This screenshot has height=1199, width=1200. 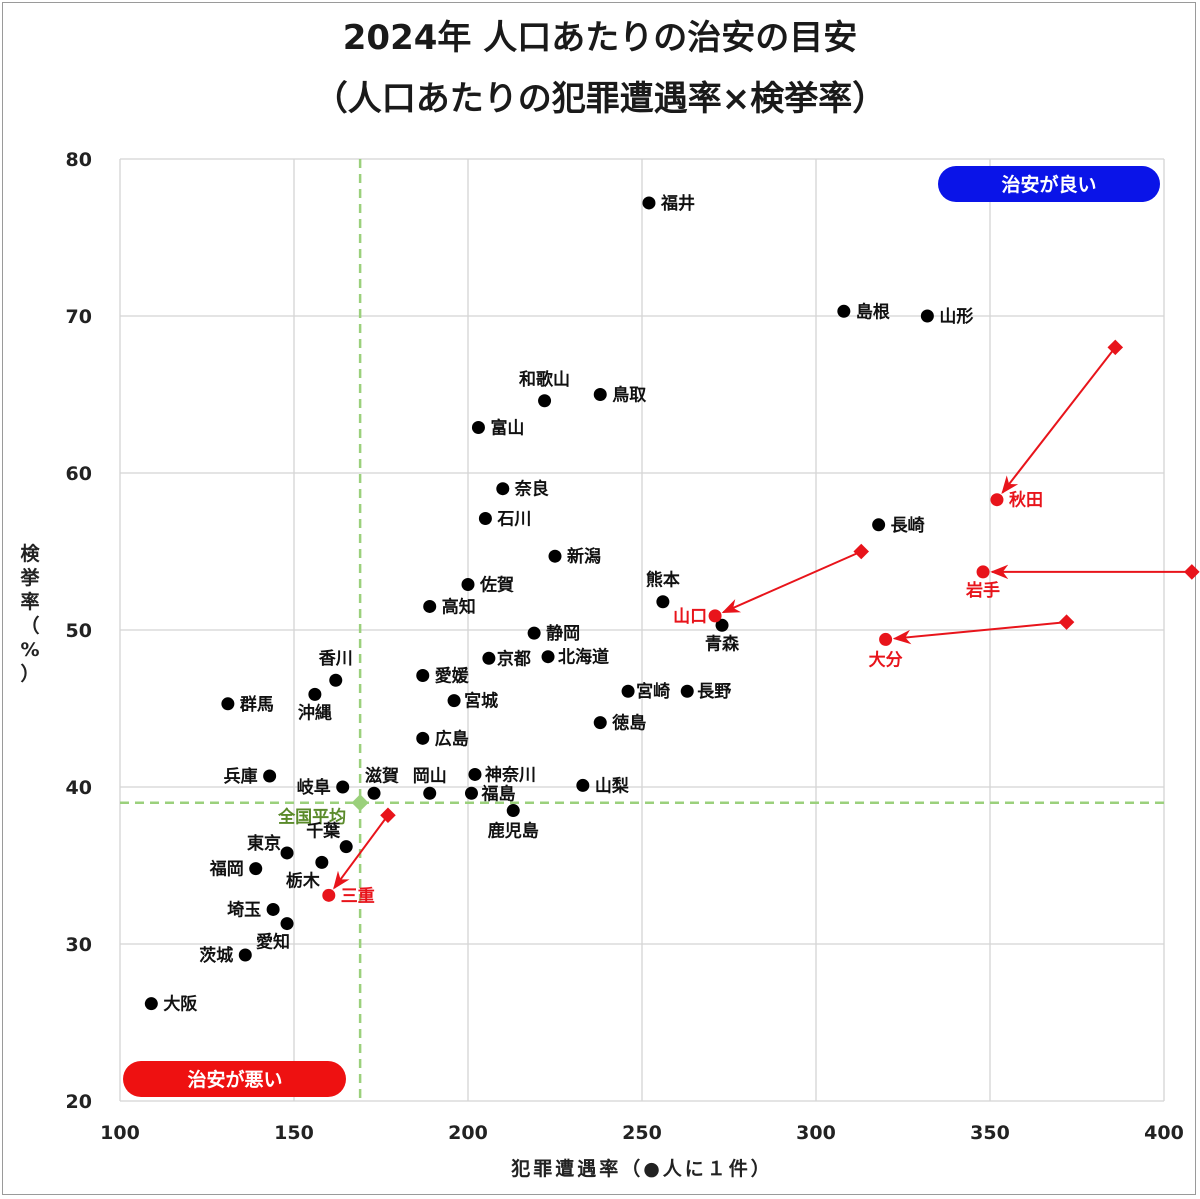 I want to click on point-label: 福井, so click(x=677, y=203).